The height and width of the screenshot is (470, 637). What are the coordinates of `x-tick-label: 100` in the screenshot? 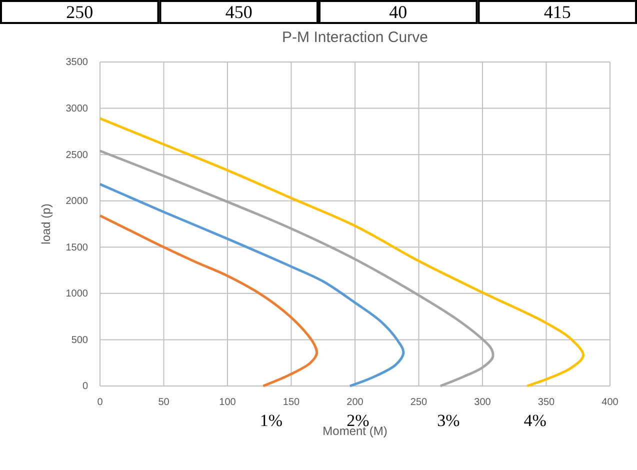 It's located at (227, 402).